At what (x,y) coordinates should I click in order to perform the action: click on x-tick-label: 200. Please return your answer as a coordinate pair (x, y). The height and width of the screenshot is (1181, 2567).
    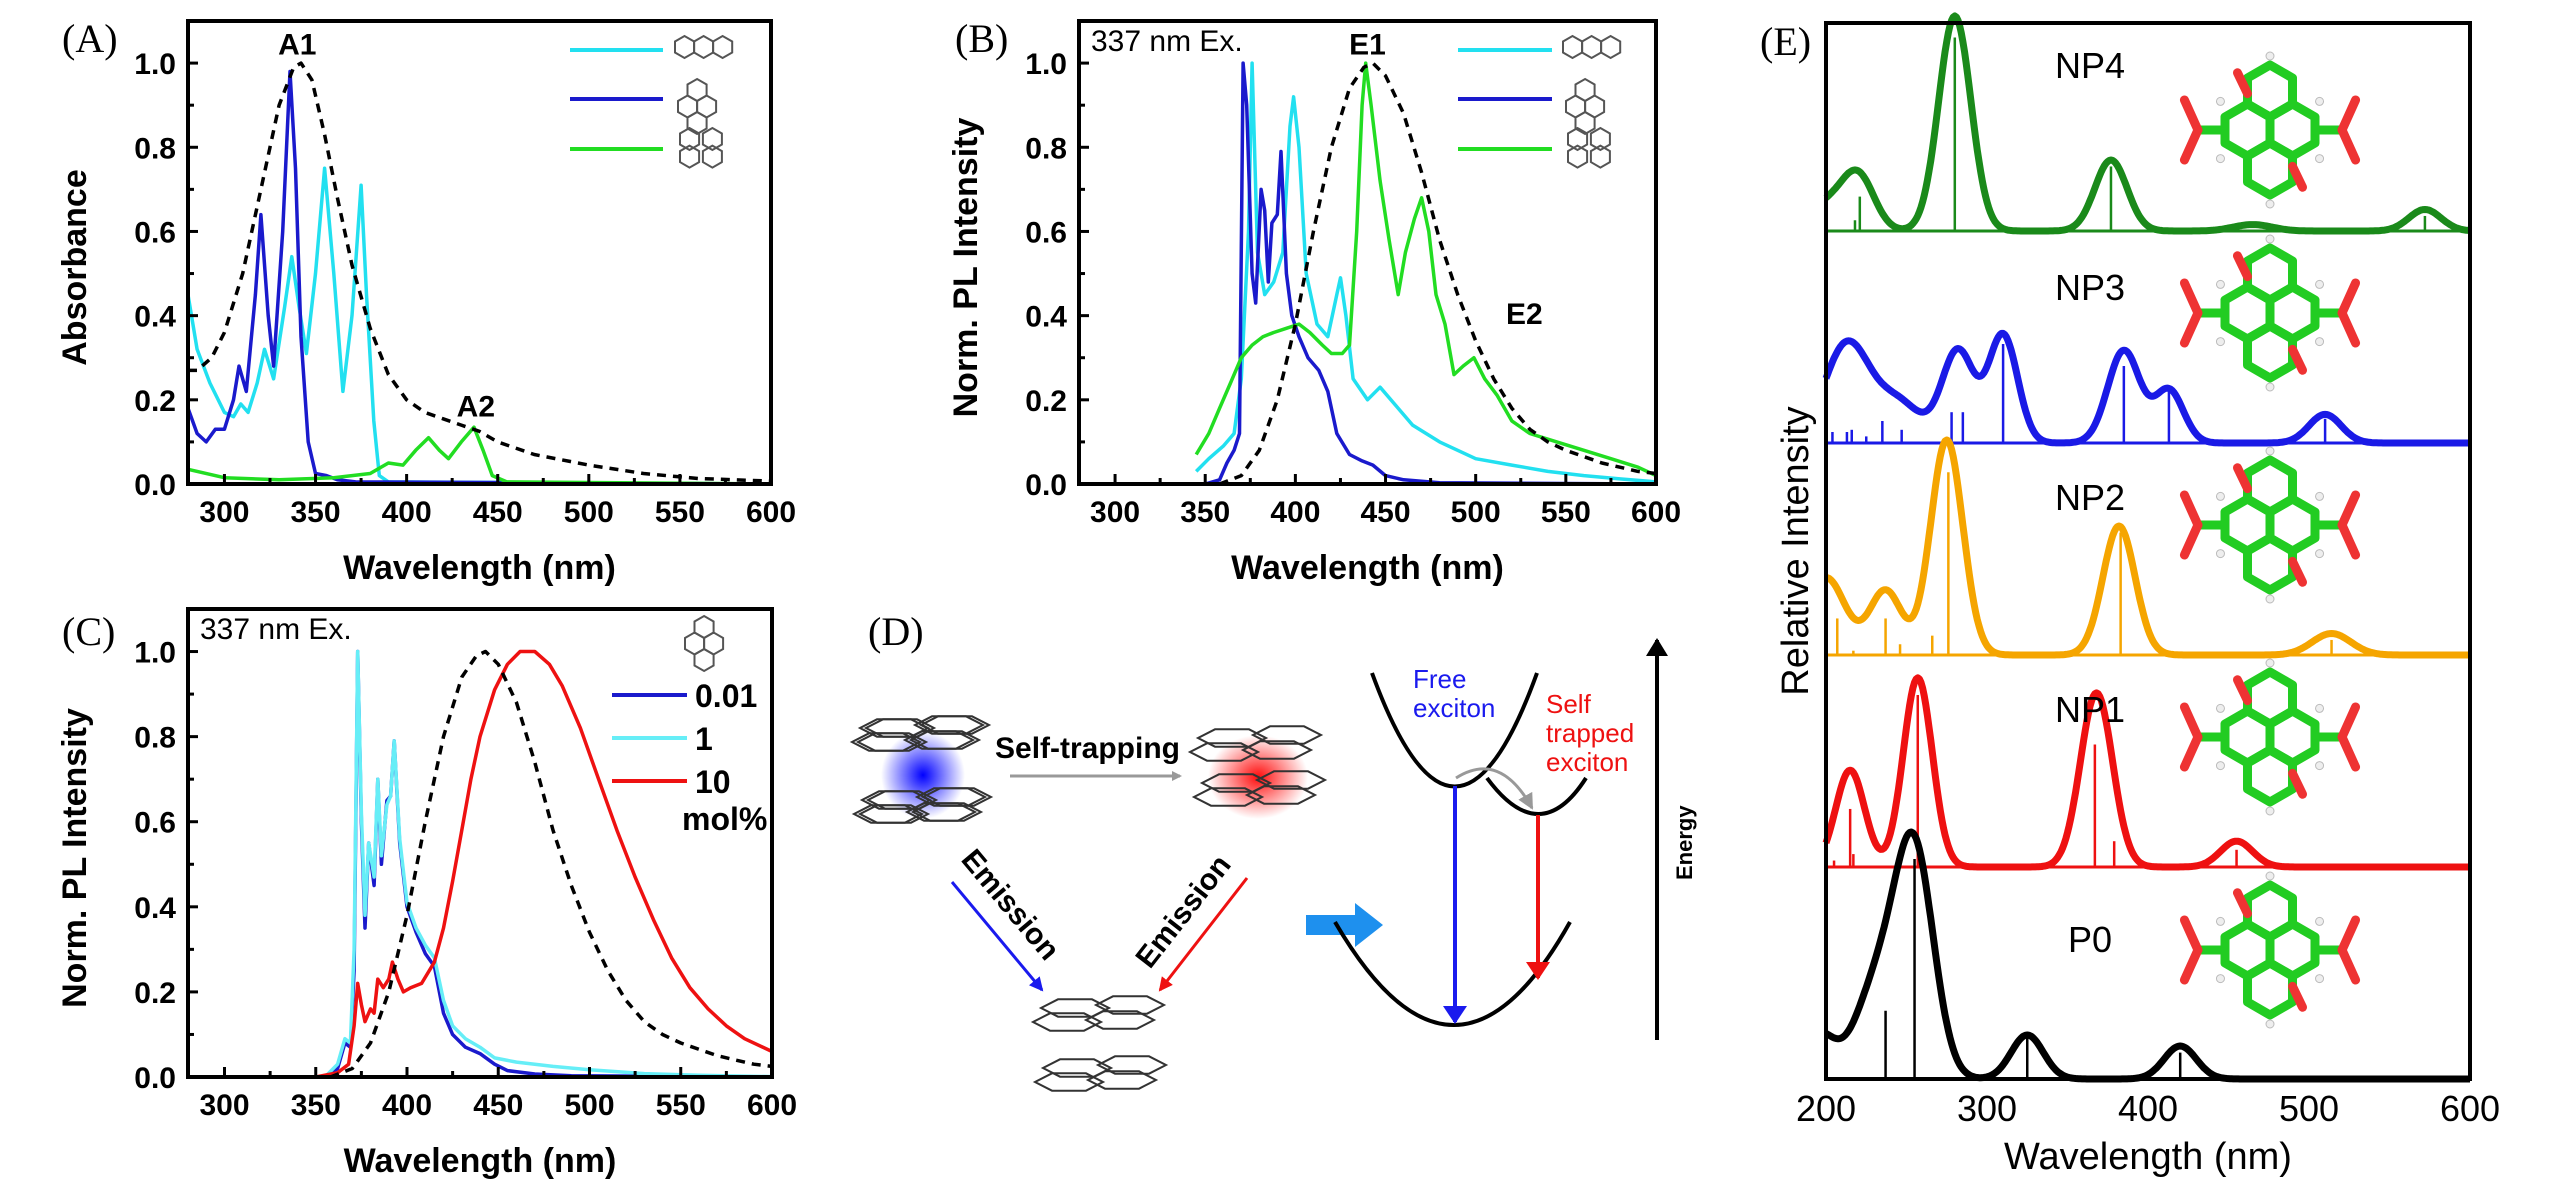
    Looking at the image, I should click on (1826, 1108).